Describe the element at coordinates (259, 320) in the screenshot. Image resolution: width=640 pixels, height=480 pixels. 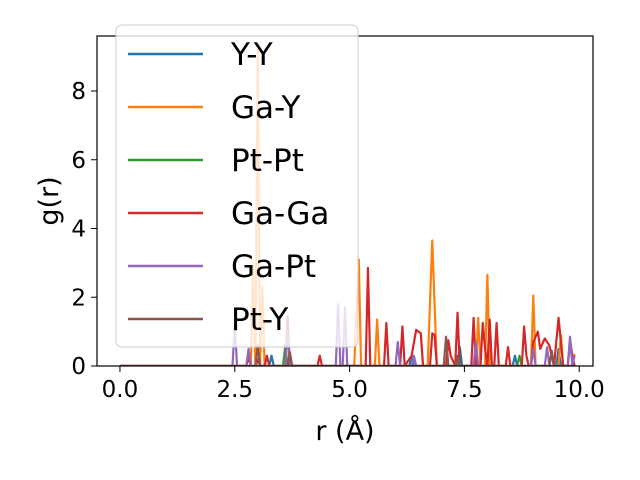
I see `legend-label-pt-y: Pt-Y` at that location.